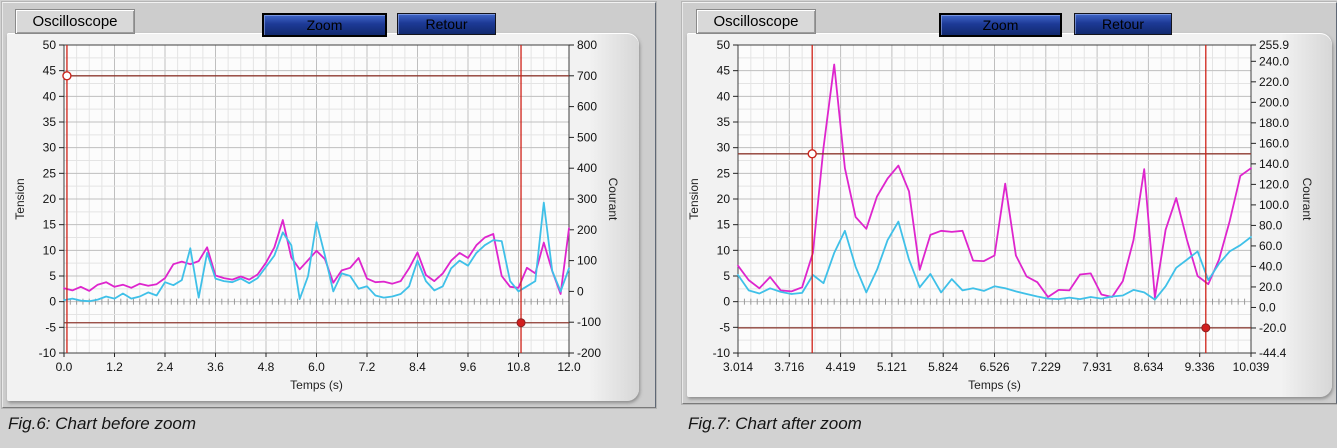 This screenshot has height=448, width=1337. Describe the element at coordinates (1200, 367) in the screenshot. I see `svg-text: 9.336` at that location.